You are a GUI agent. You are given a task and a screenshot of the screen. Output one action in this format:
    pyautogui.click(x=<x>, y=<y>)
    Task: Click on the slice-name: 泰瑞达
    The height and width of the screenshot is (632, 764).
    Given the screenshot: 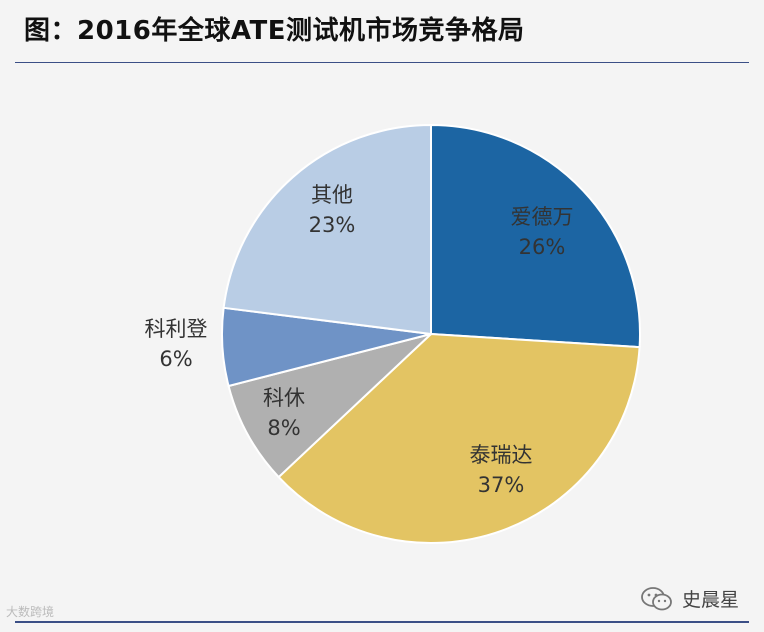 What is the action you would take?
    pyautogui.click(x=501, y=455)
    